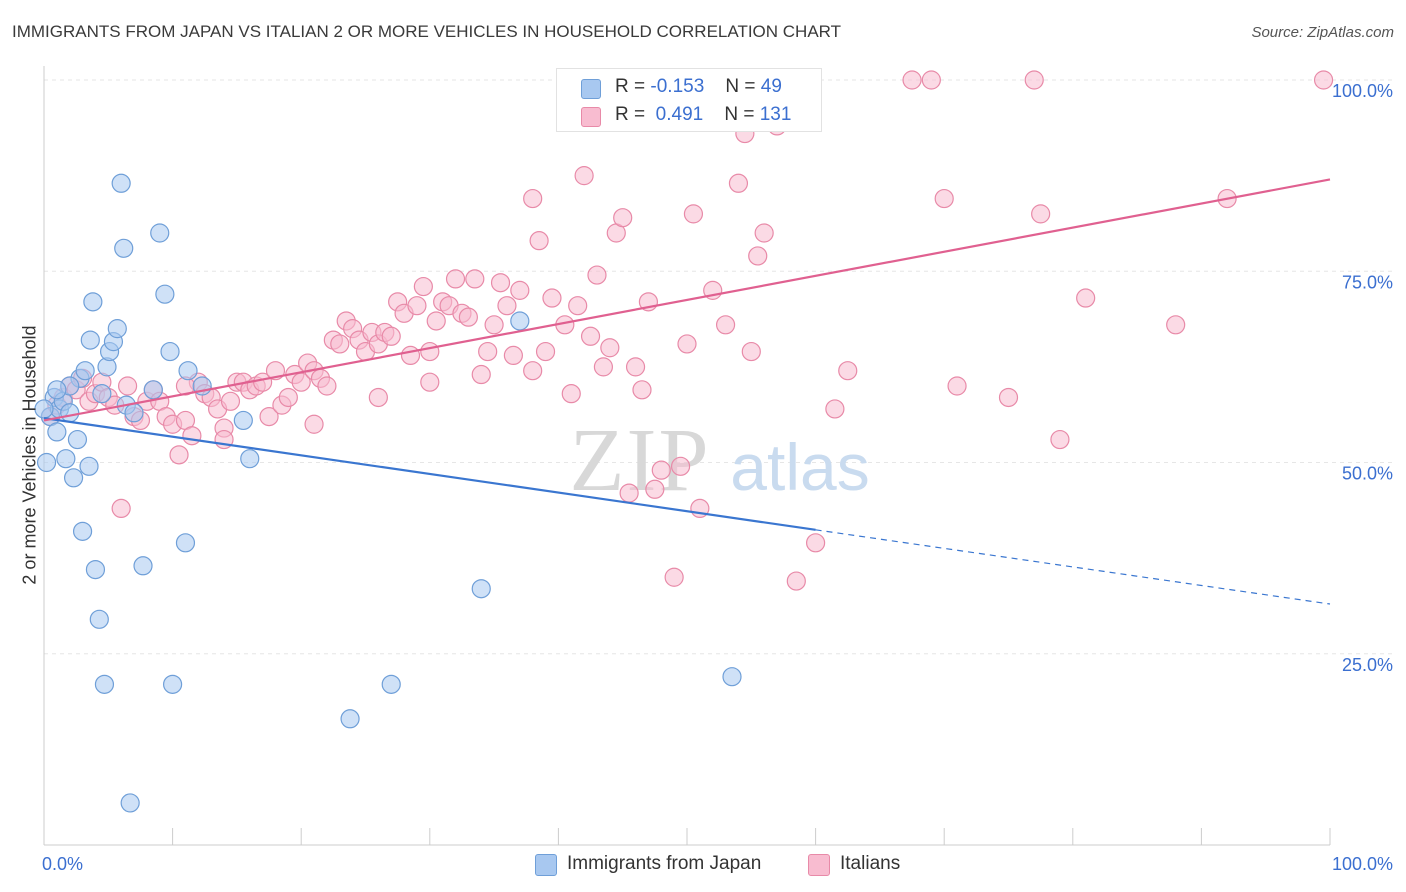  I want to click on legend-r-value: -0.153, so click(677, 86).